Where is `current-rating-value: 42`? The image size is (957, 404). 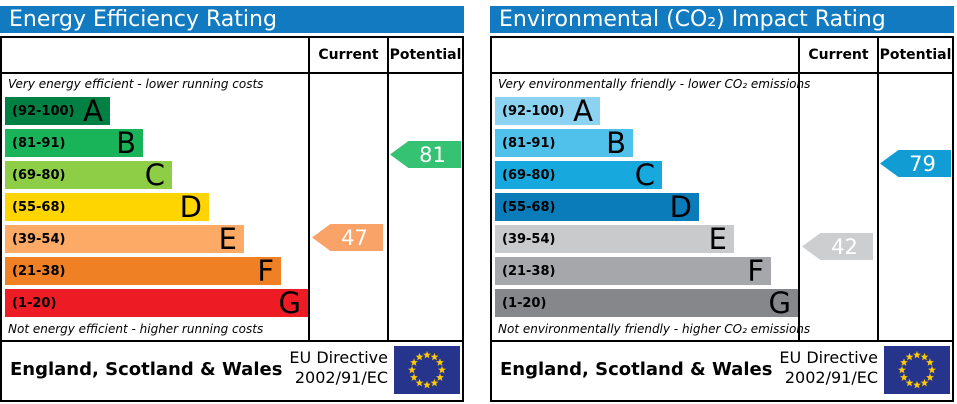 current-rating-value: 42 is located at coordinates (844, 246).